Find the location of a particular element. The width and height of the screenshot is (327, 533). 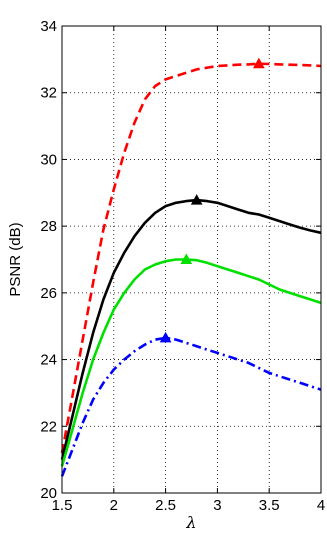

x-tick-label: 1.5 is located at coordinates (62, 505).